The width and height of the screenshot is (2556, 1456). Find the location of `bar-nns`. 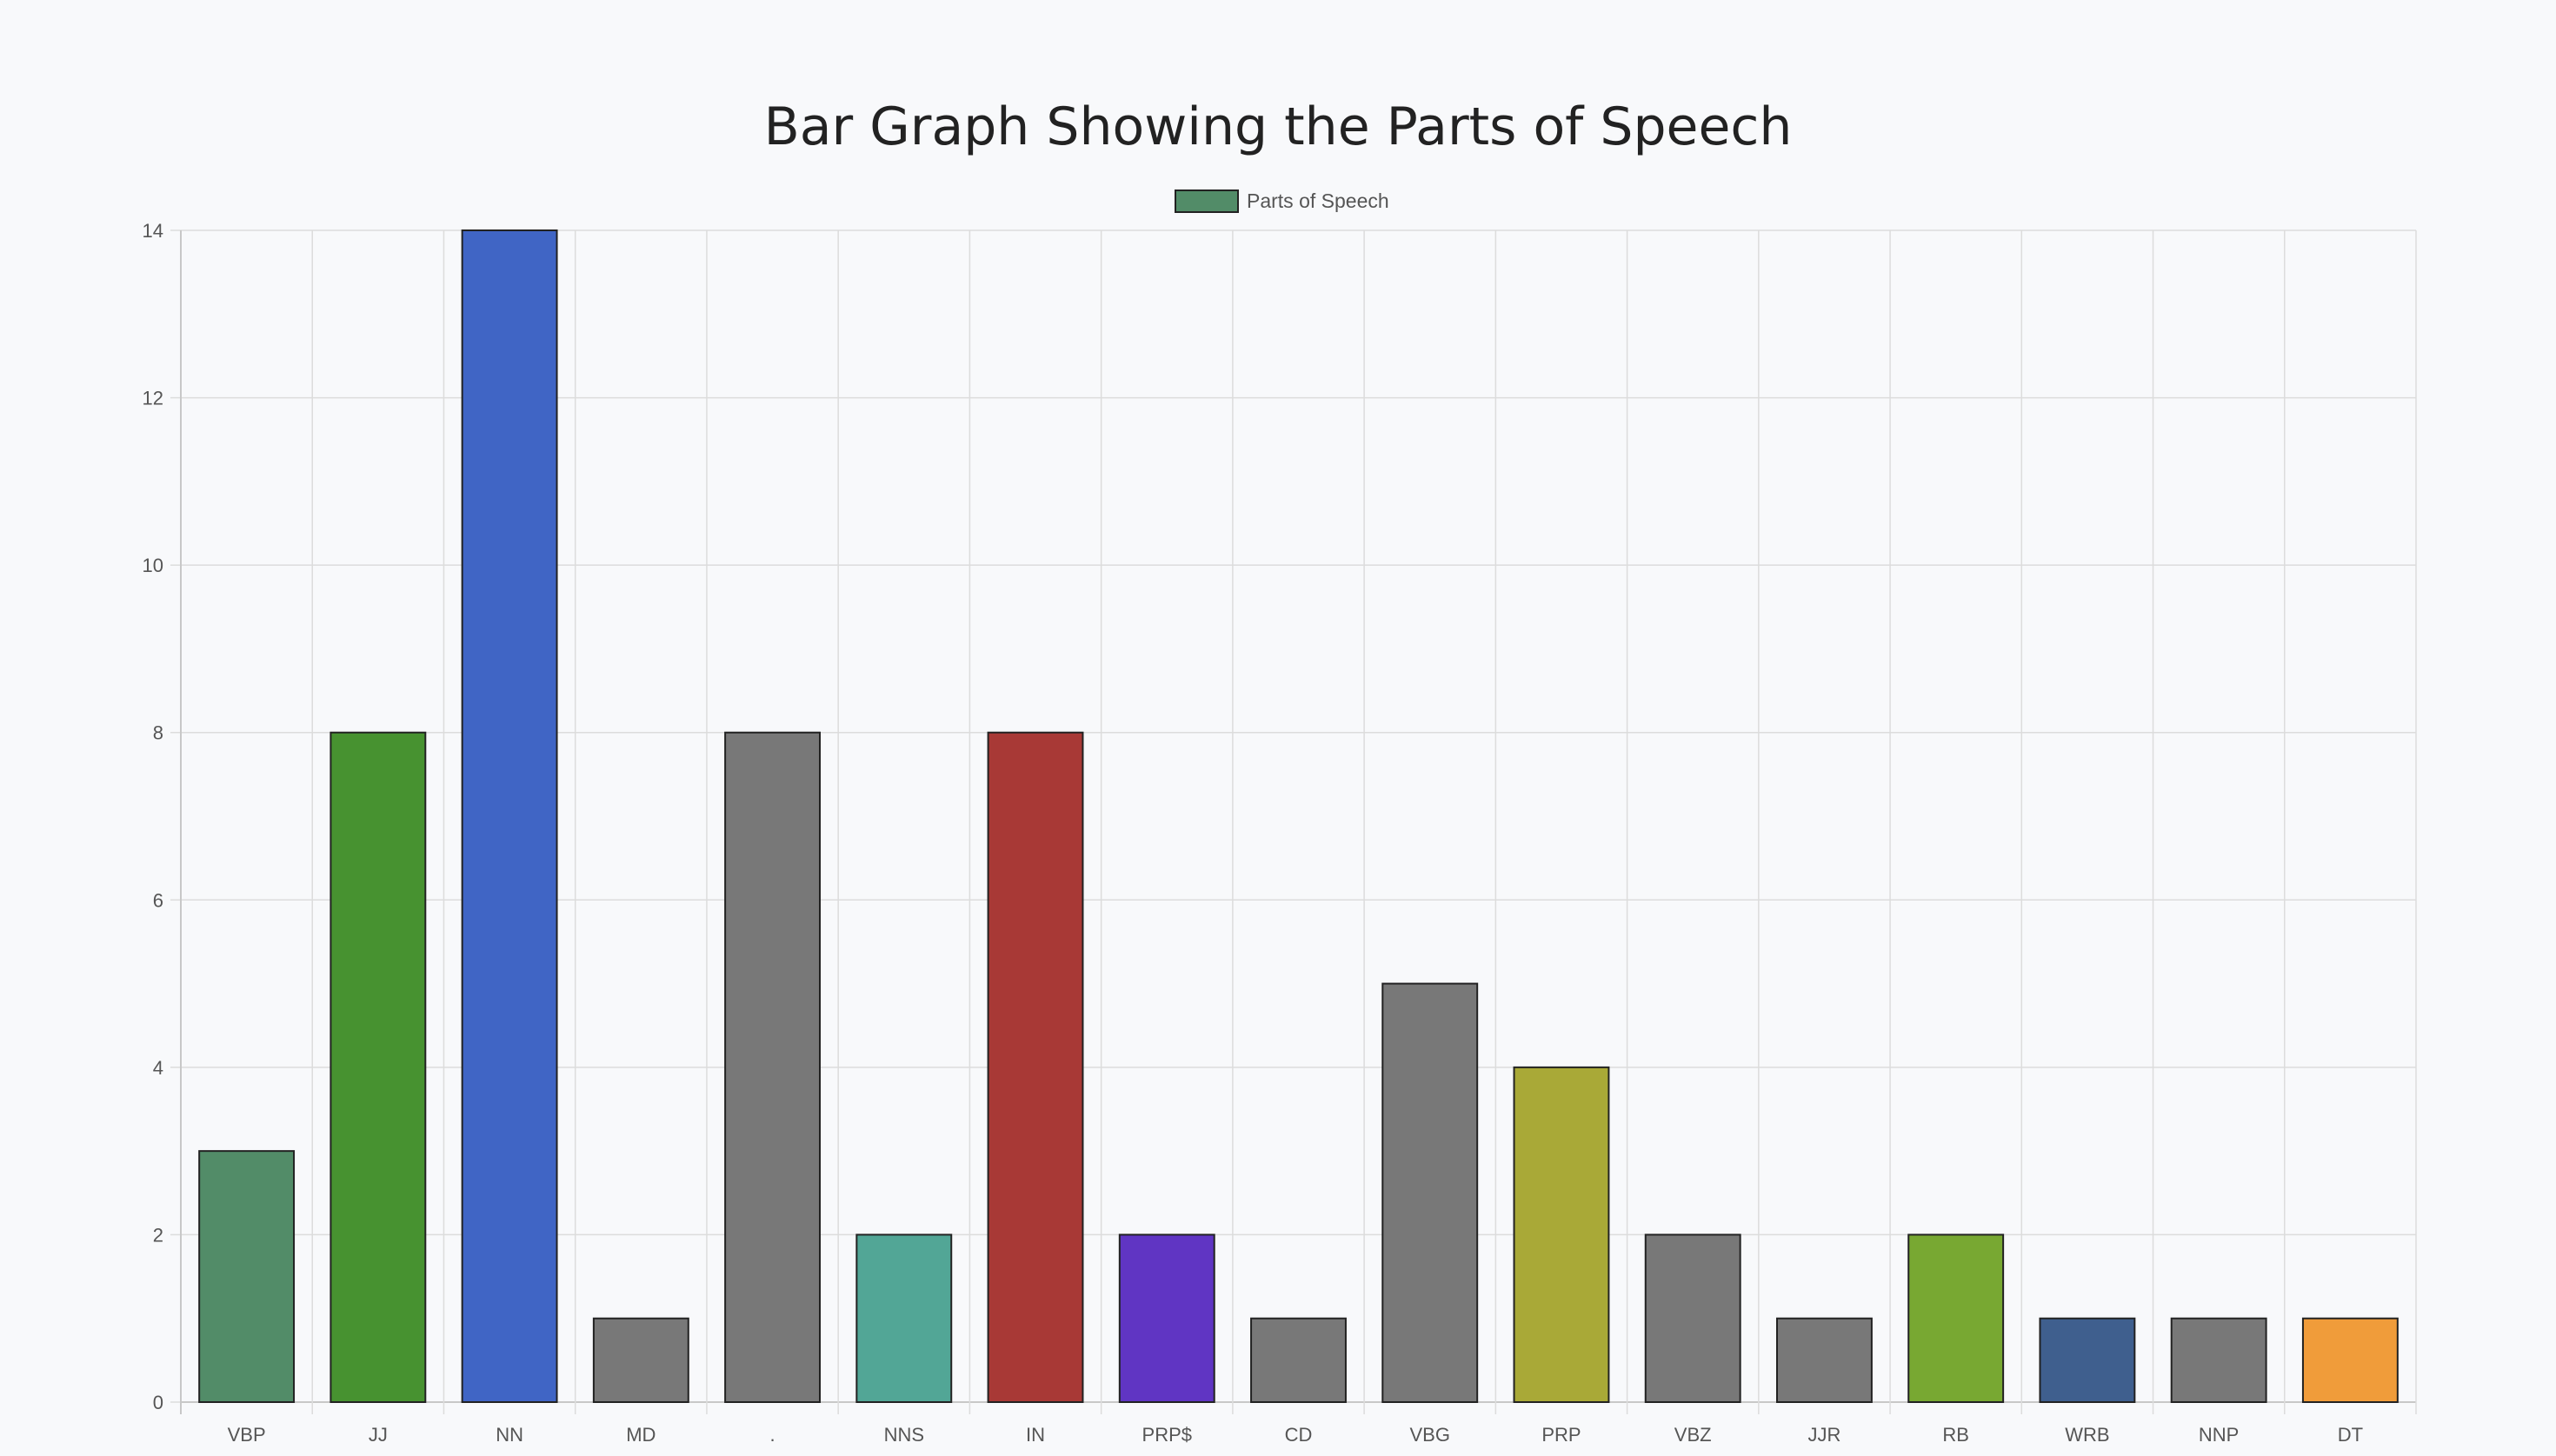

bar-nns is located at coordinates (904, 1318).